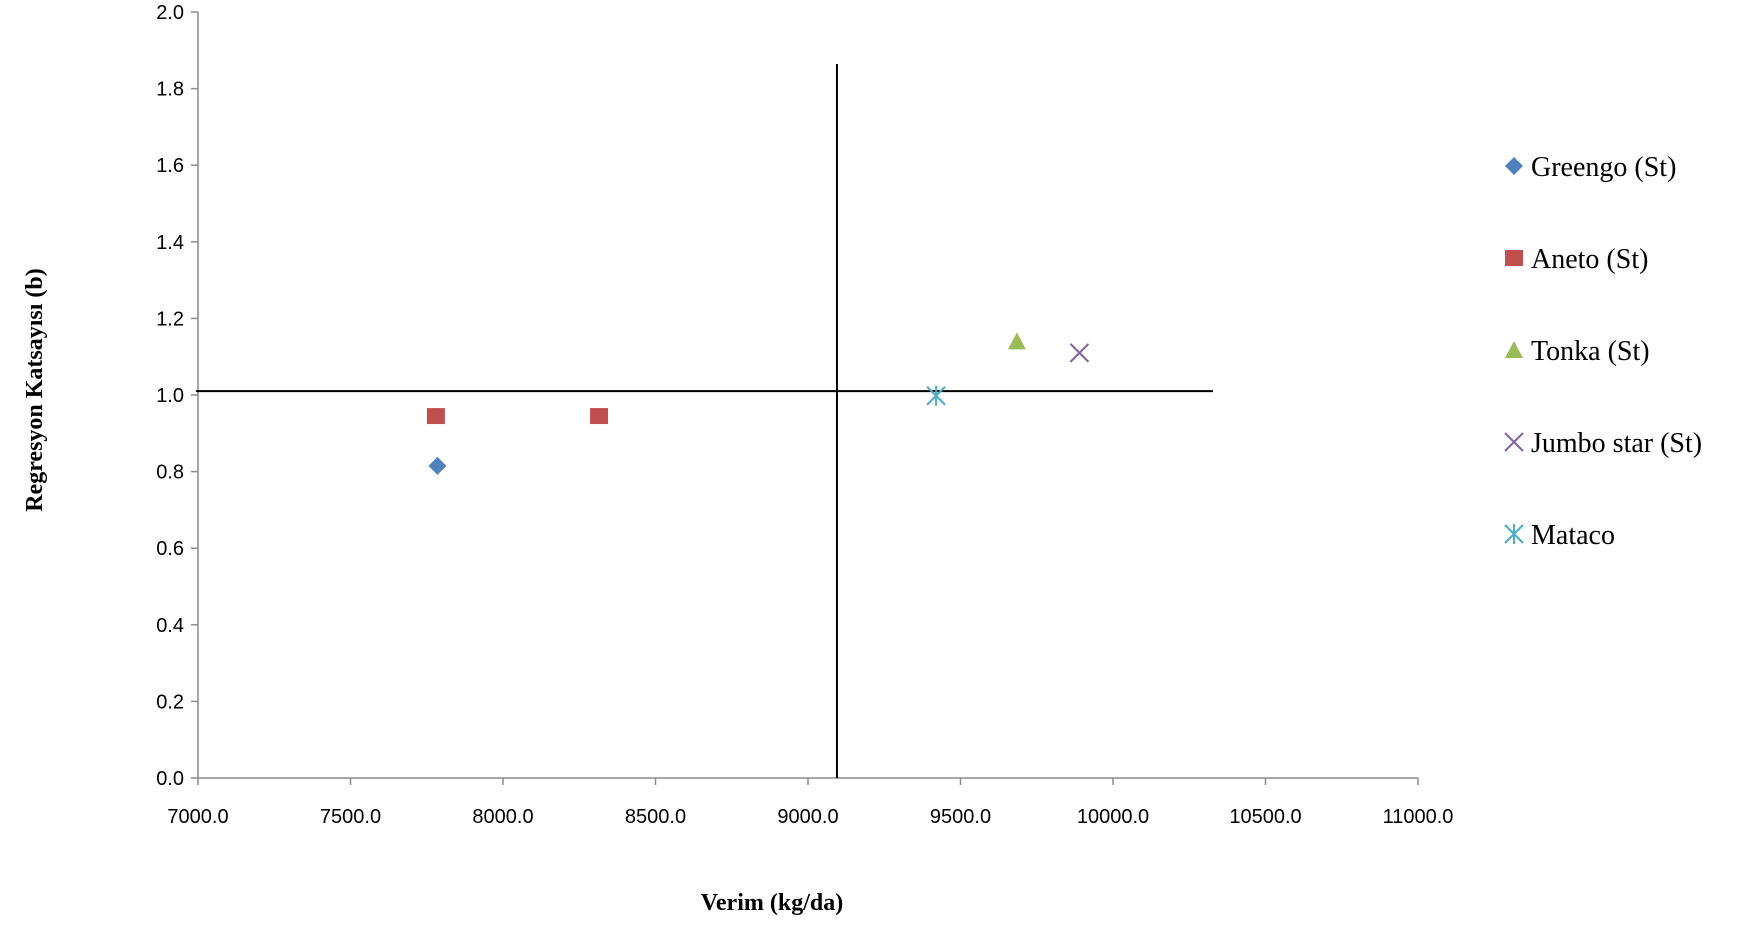 The height and width of the screenshot is (929, 1744). What do you see at coordinates (1265, 817) in the screenshot?
I see `x-tick-label: 10500.0` at bounding box center [1265, 817].